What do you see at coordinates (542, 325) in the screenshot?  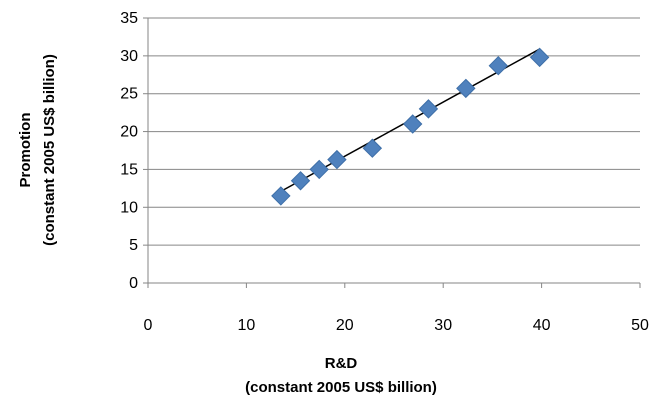 I see `x-tick-label-40: 40` at bounding box center [542, 325].